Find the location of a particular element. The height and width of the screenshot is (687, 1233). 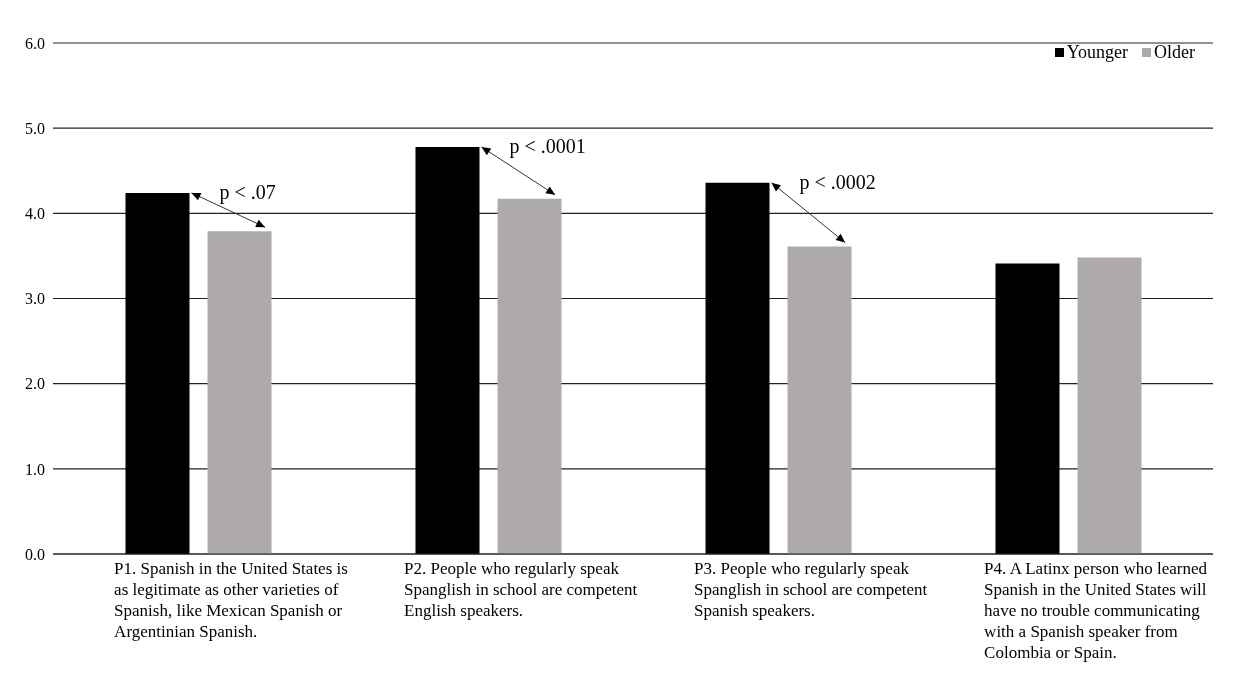

y-tick-label: 1.0 is located at coordinates (35, 469).